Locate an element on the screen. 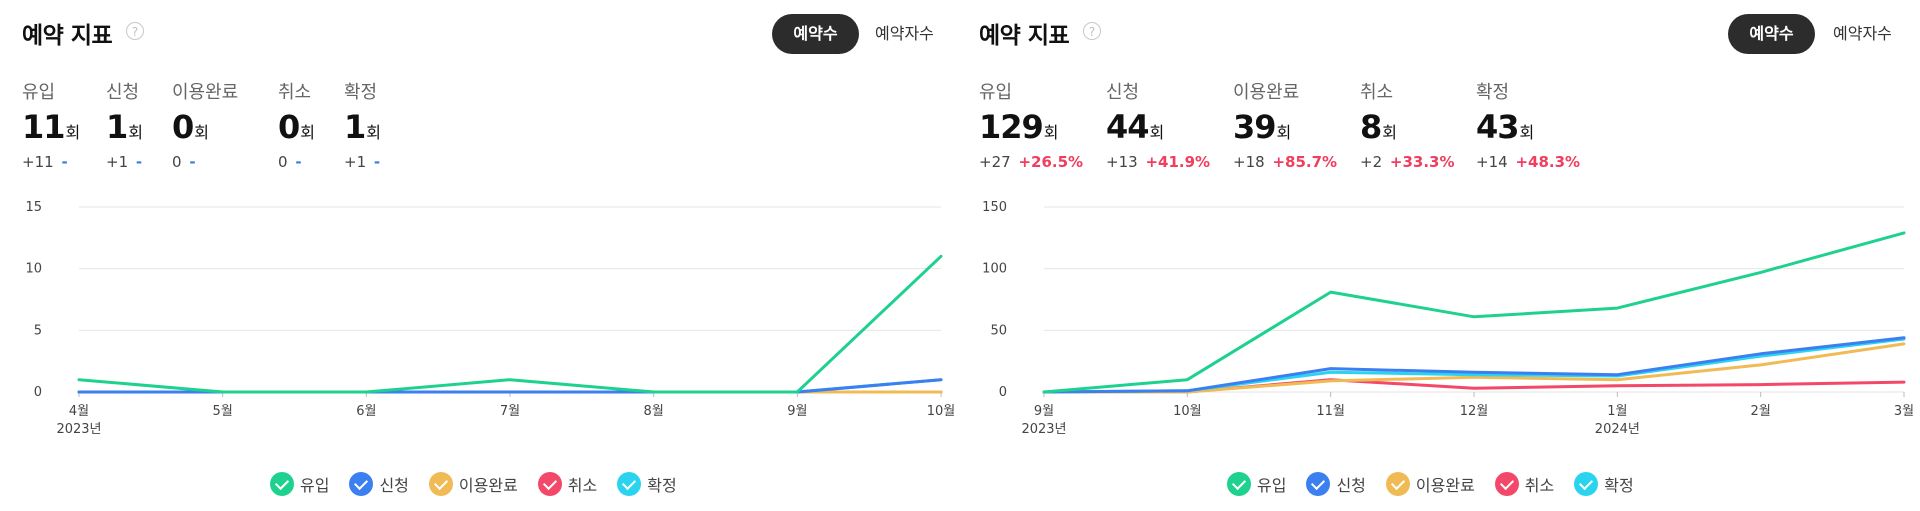 This screenshot has height=511, width=1920. metric-change-abs: +13 is located at coordinates (1122, 162).